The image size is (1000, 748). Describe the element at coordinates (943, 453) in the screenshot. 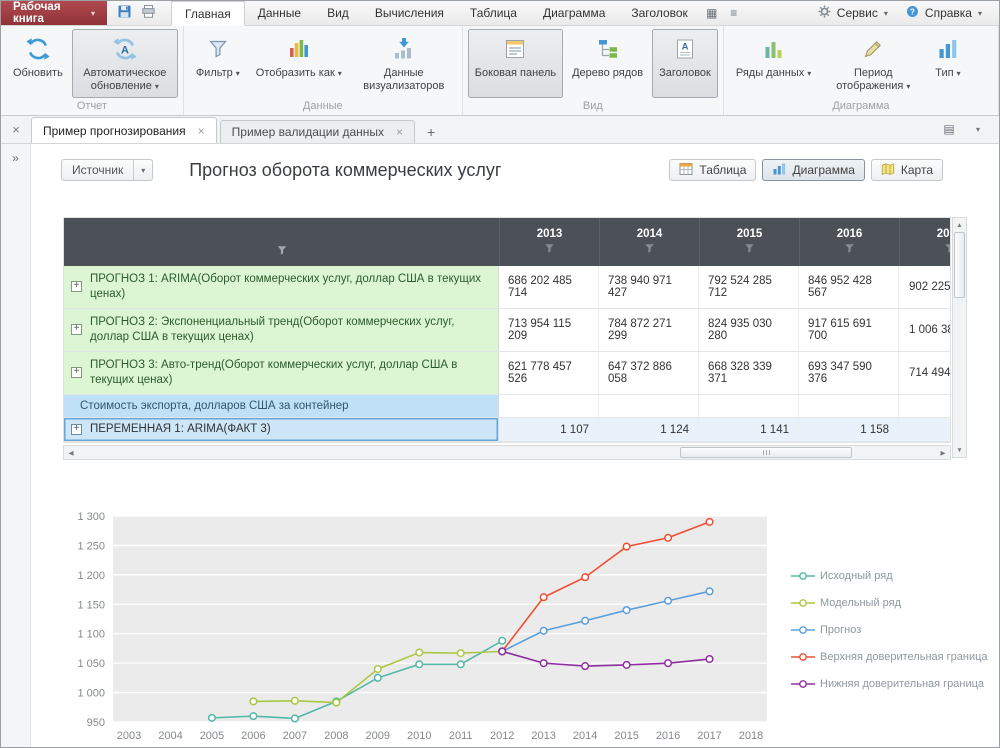

I see `scroll-right-icon: ▶` at that location.